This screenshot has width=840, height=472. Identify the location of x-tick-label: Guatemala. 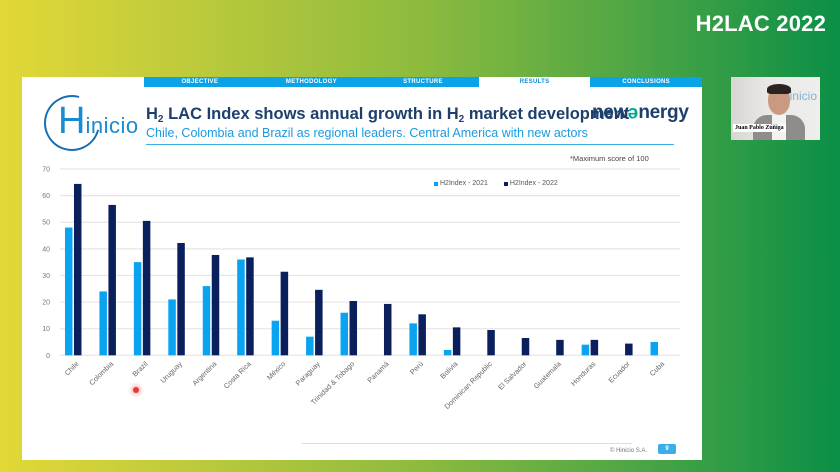
(547, 374).